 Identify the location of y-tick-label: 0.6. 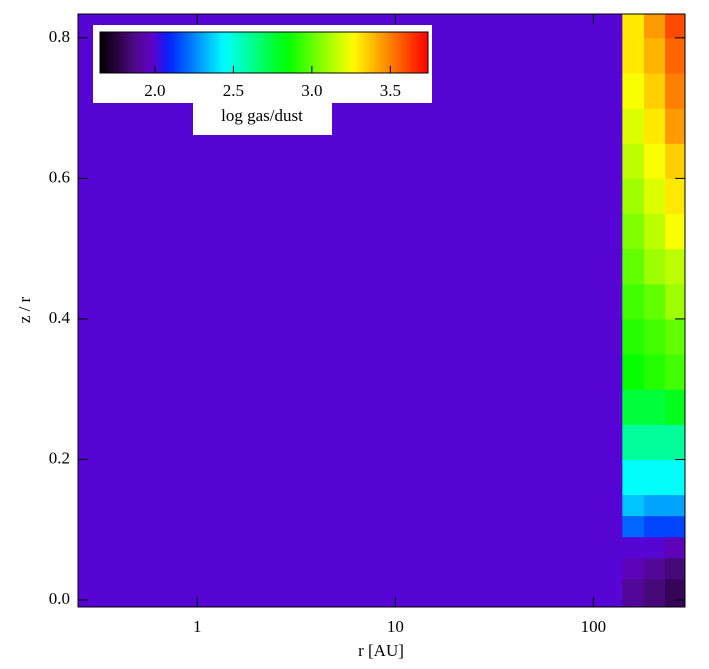
(59, 176).